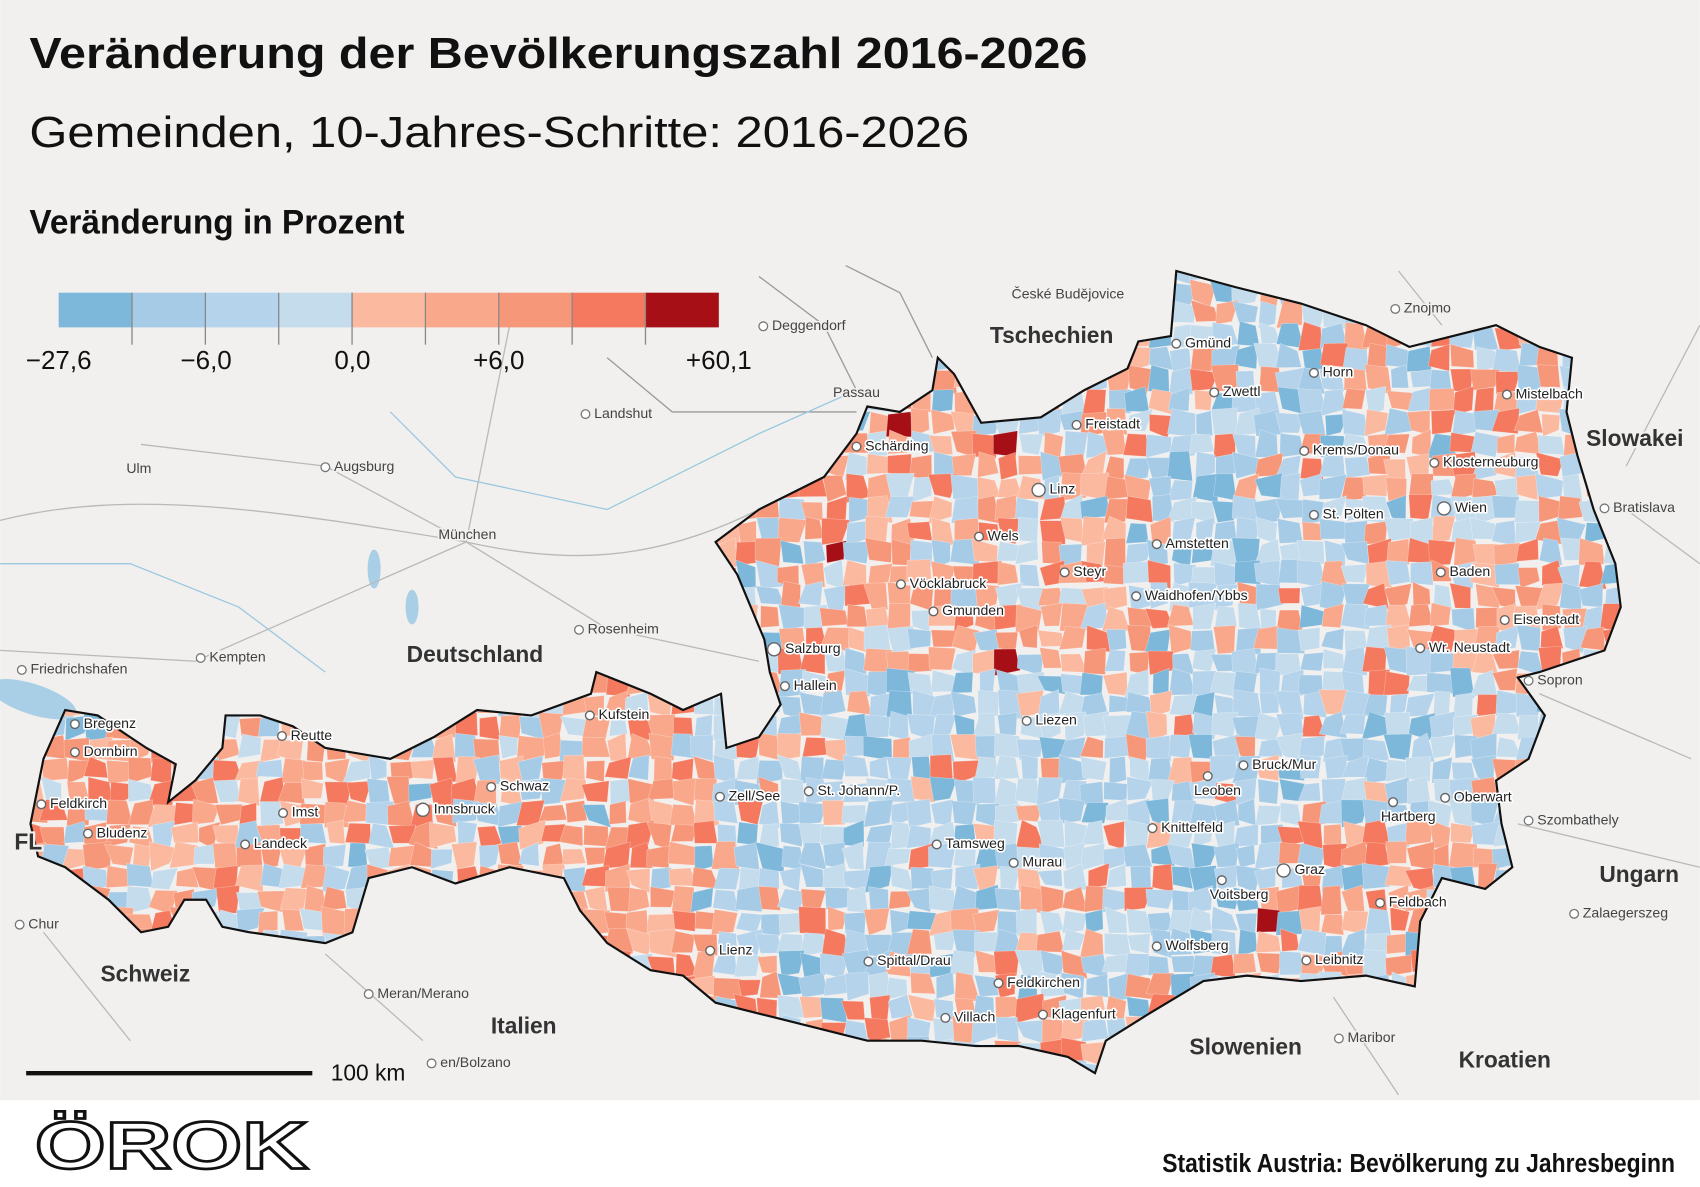 The width and height of the screenshot is (1700, 1187). Describe the element at coordinates (623, 629) in the screenshot. I see `foreign-city-label: Rosenheim` at that location.